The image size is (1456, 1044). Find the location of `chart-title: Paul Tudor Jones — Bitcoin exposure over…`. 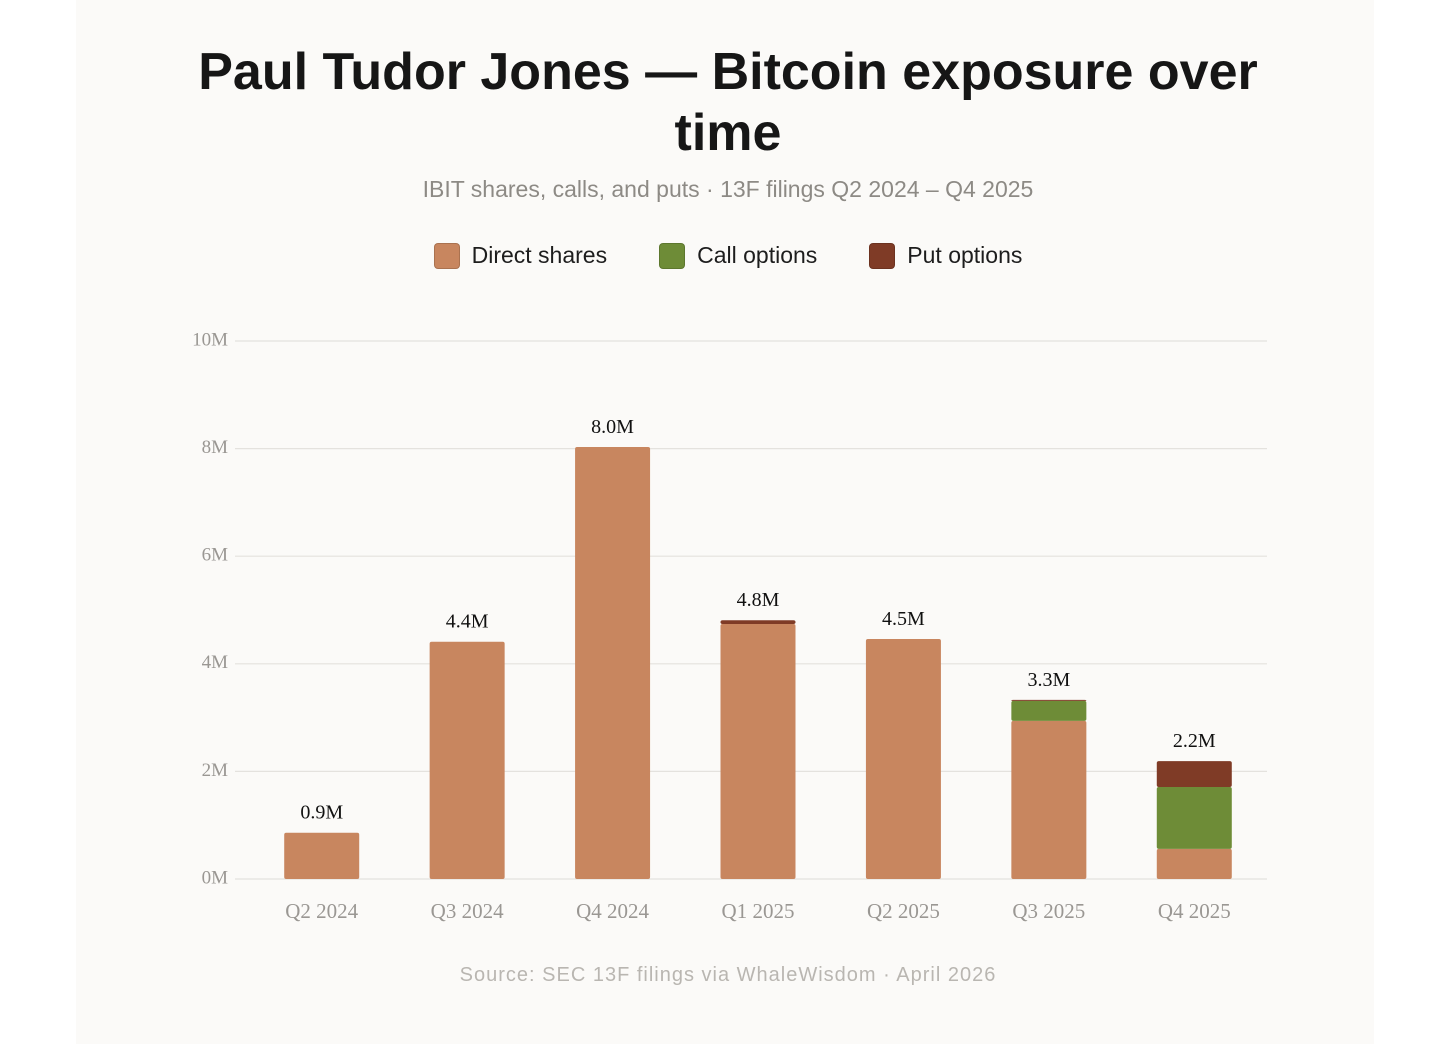

chart-title: Paul Tudor Jones — Bitcoin exposure over… is located at coordinates (728, 102).